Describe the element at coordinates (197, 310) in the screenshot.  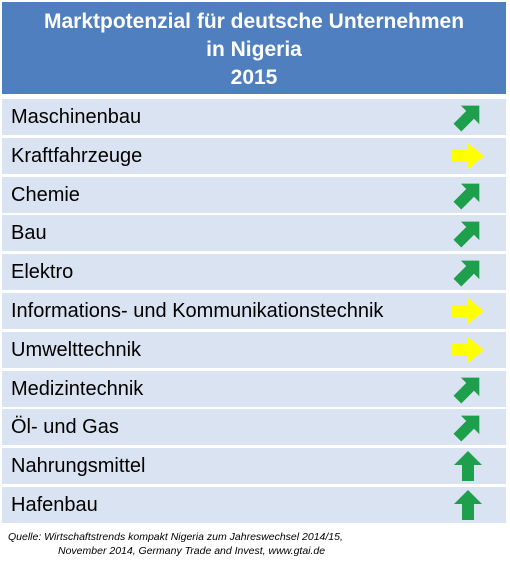
I see `sector-label: Informations- und Kommunikationstechnik` at that location.